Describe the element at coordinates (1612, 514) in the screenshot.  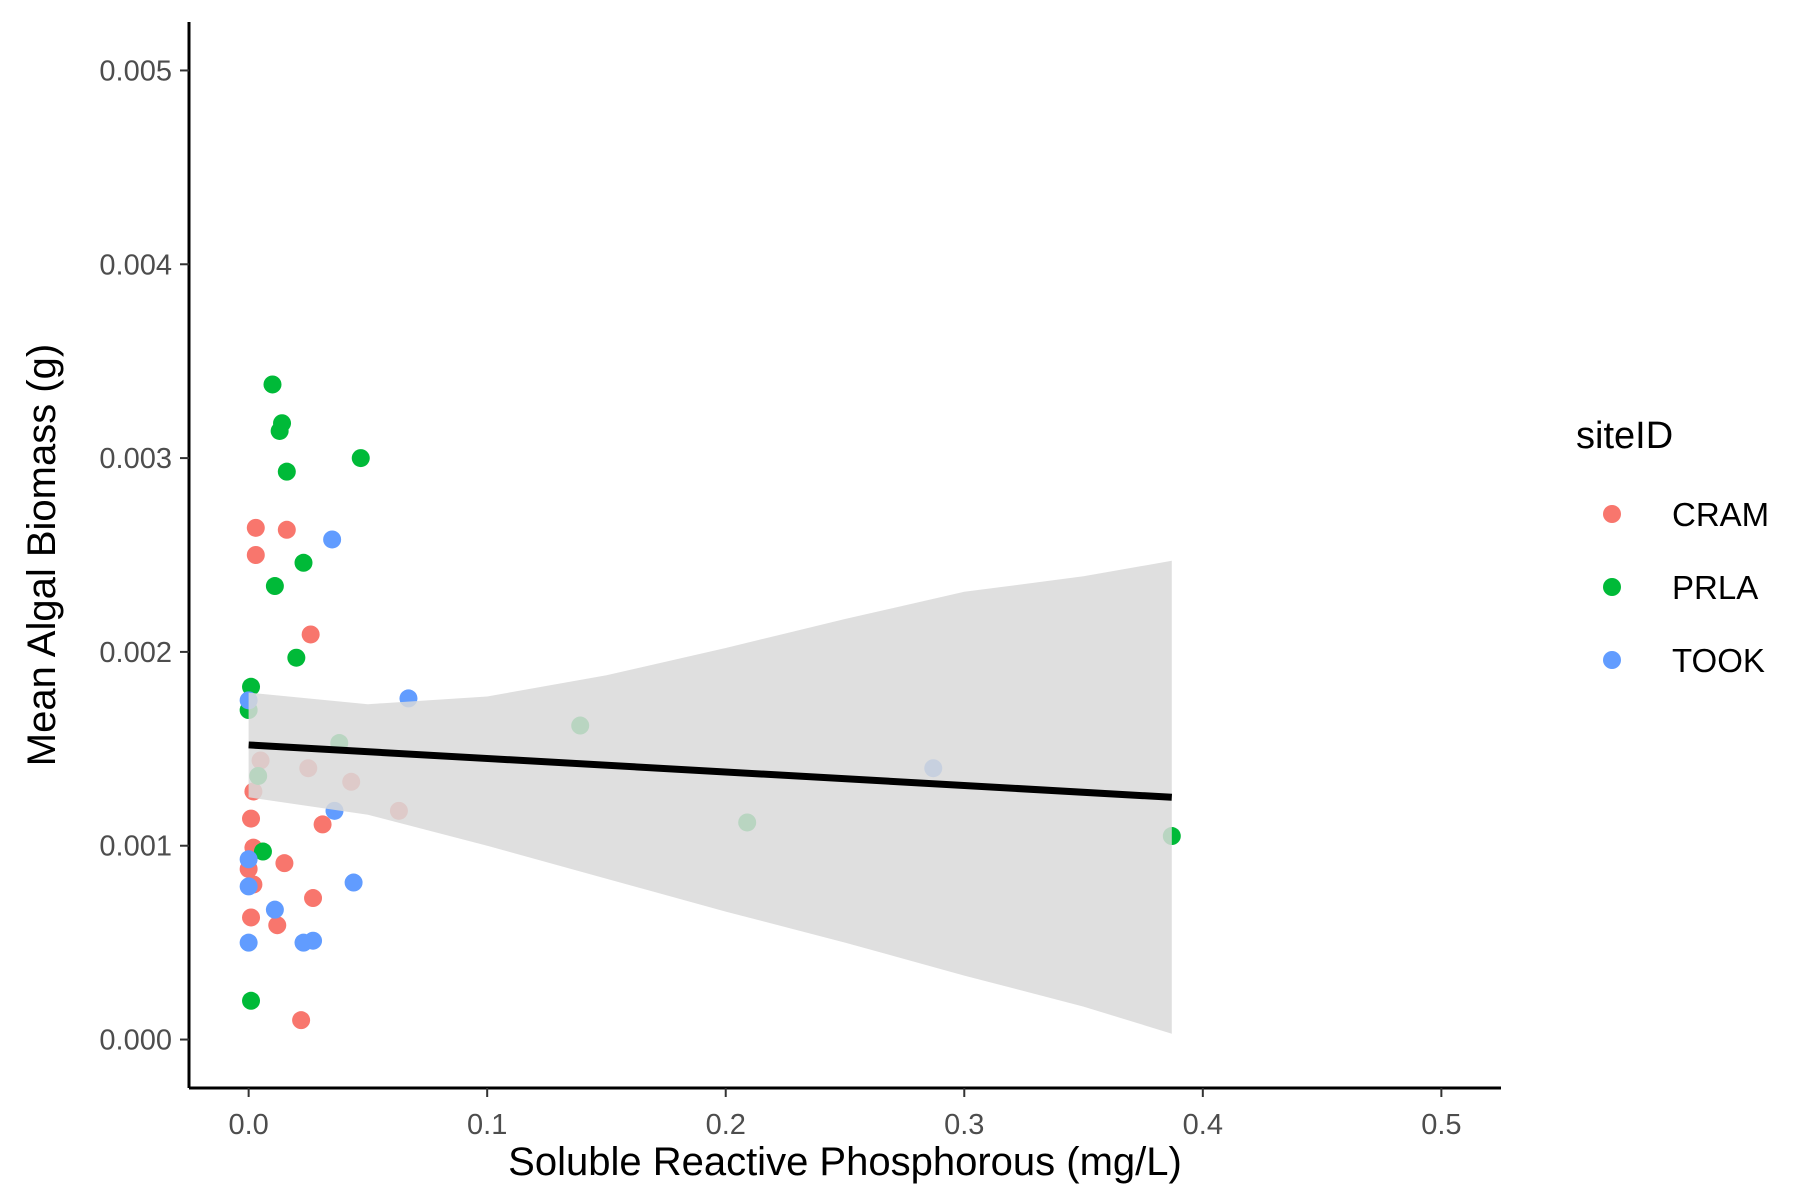
I see `legend-key-cram` at that location.